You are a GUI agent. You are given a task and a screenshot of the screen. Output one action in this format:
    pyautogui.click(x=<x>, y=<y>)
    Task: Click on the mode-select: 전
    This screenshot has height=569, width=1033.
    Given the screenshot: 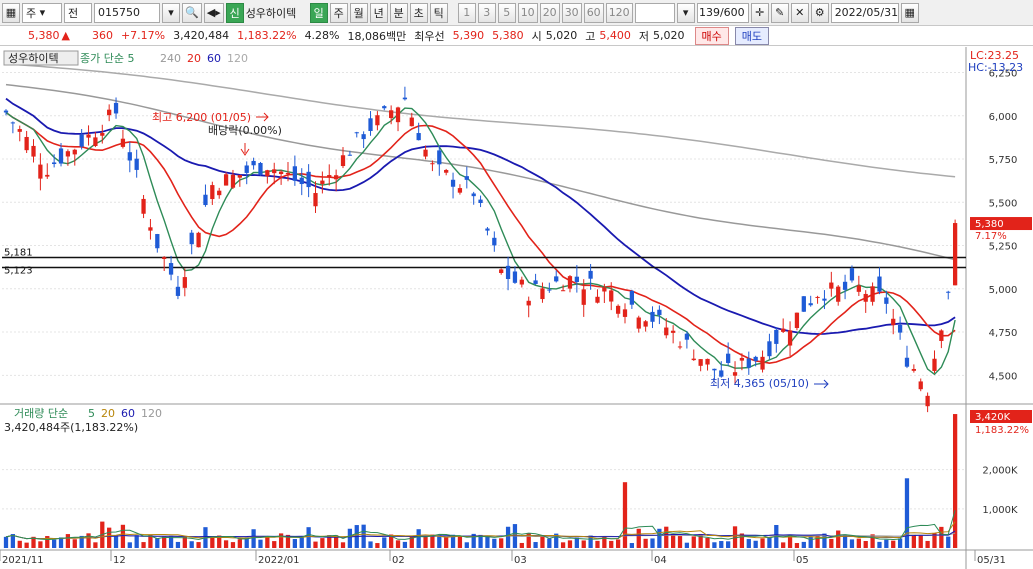 What is the action you would take?
    pyautogui.click(x=78, y=12)
    